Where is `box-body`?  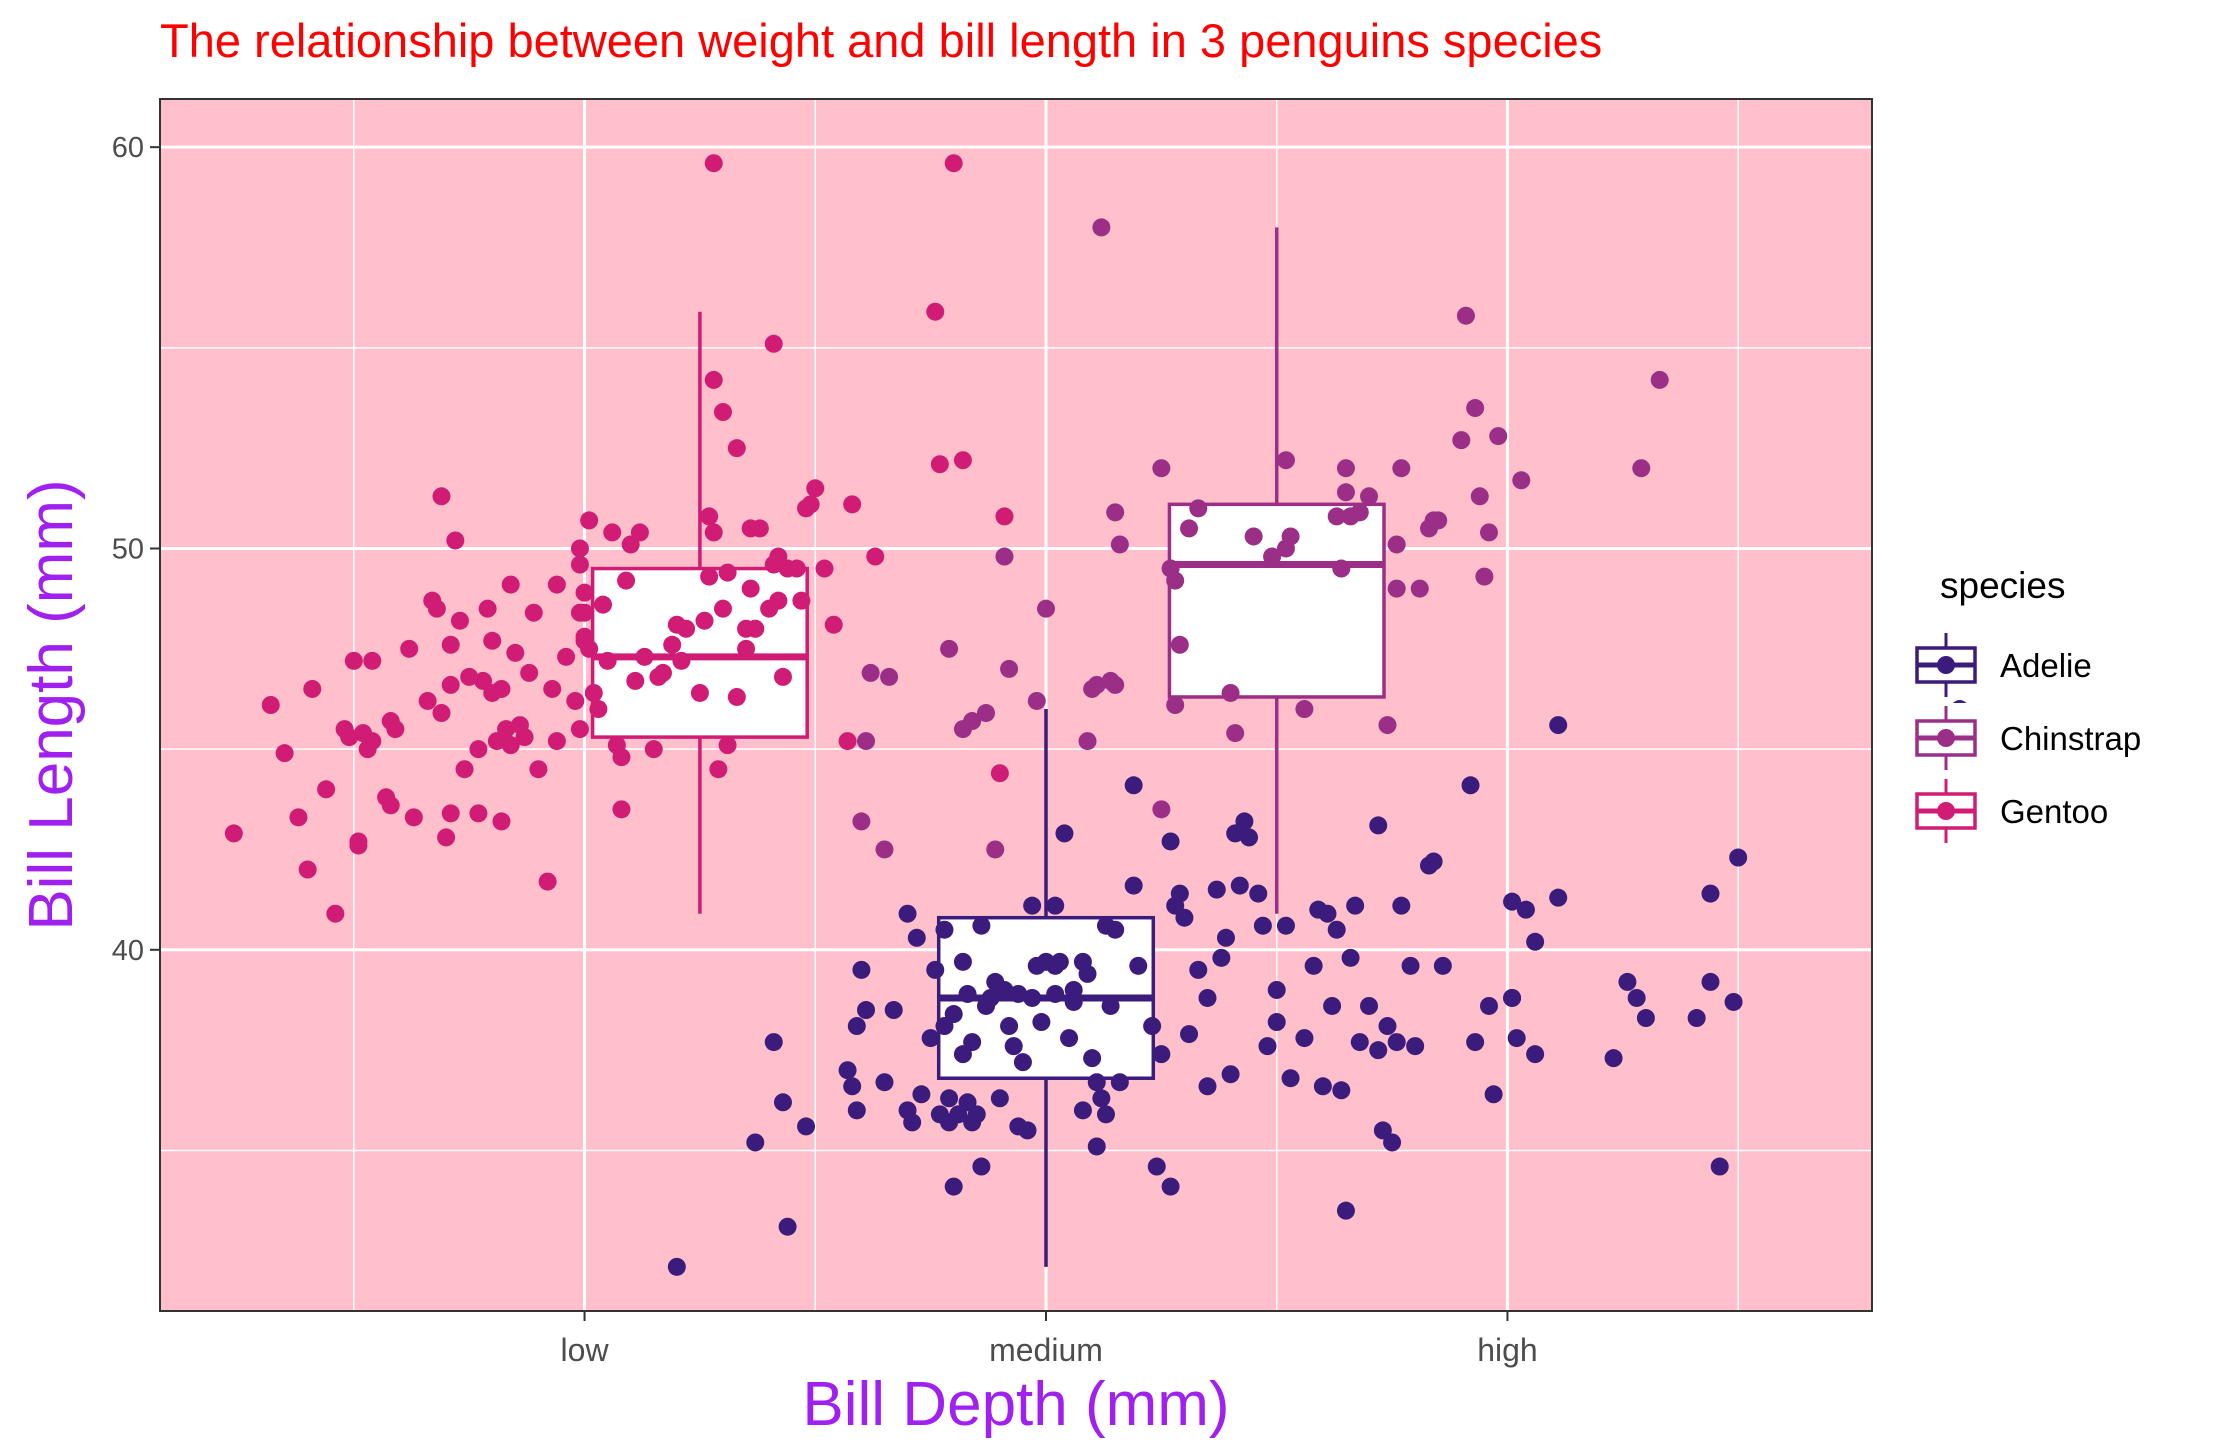
box-body is located at coordinates (1276, 600).